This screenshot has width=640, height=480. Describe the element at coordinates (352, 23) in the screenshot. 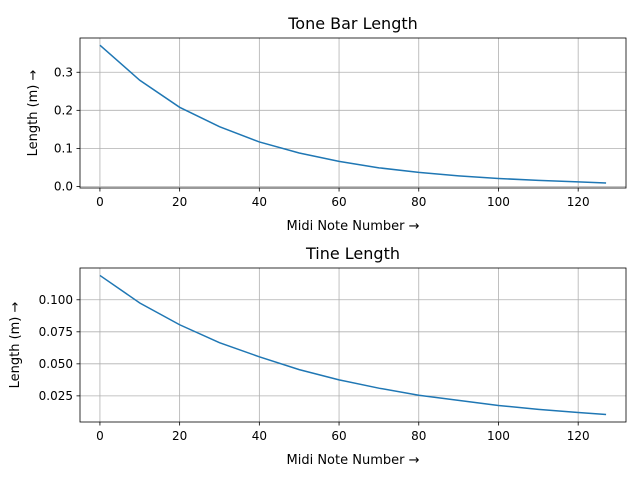

I see `chart-title: Tone Bar Length` at that location.